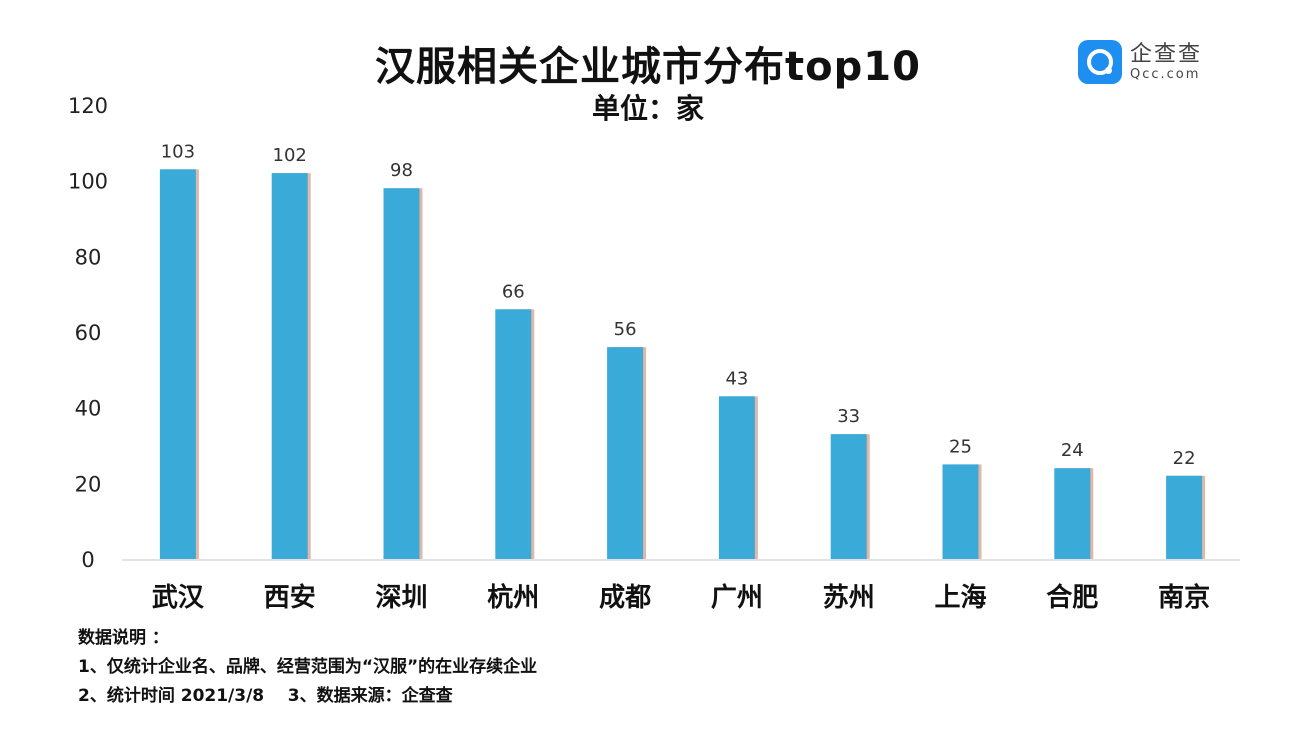  What do you see at coordinates (849, 598) in the screenshot?
I see `x-tick-label: 苏州` at bounding box center [849, 598].